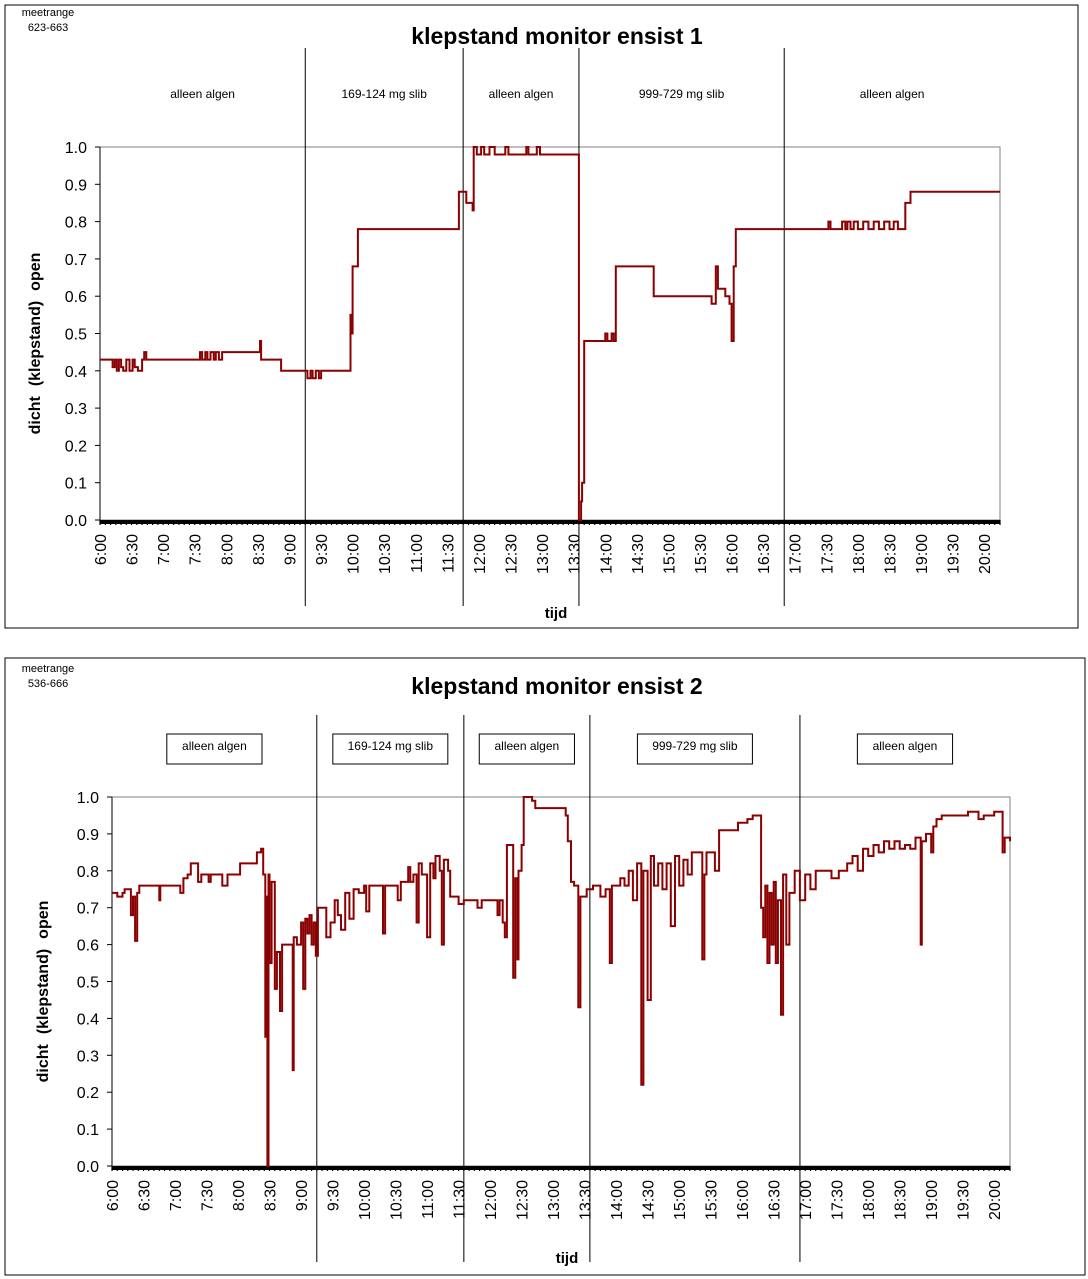 This screenshot has height=1279, width=1088. I want to click on x-axis-band, so click(550, 522).